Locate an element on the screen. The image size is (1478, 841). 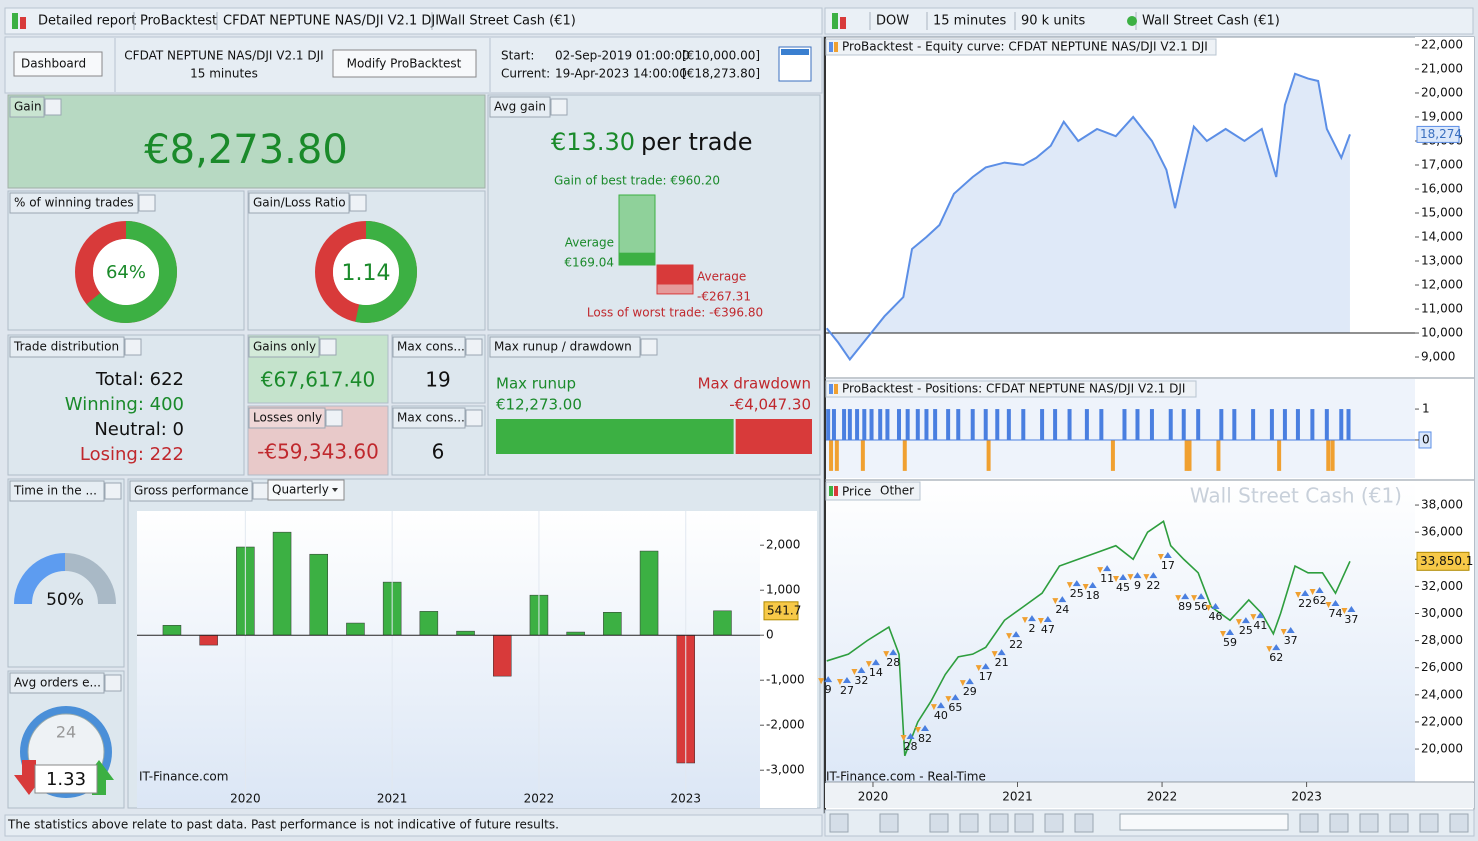
tab: Other is located at coordinates (897, 491).